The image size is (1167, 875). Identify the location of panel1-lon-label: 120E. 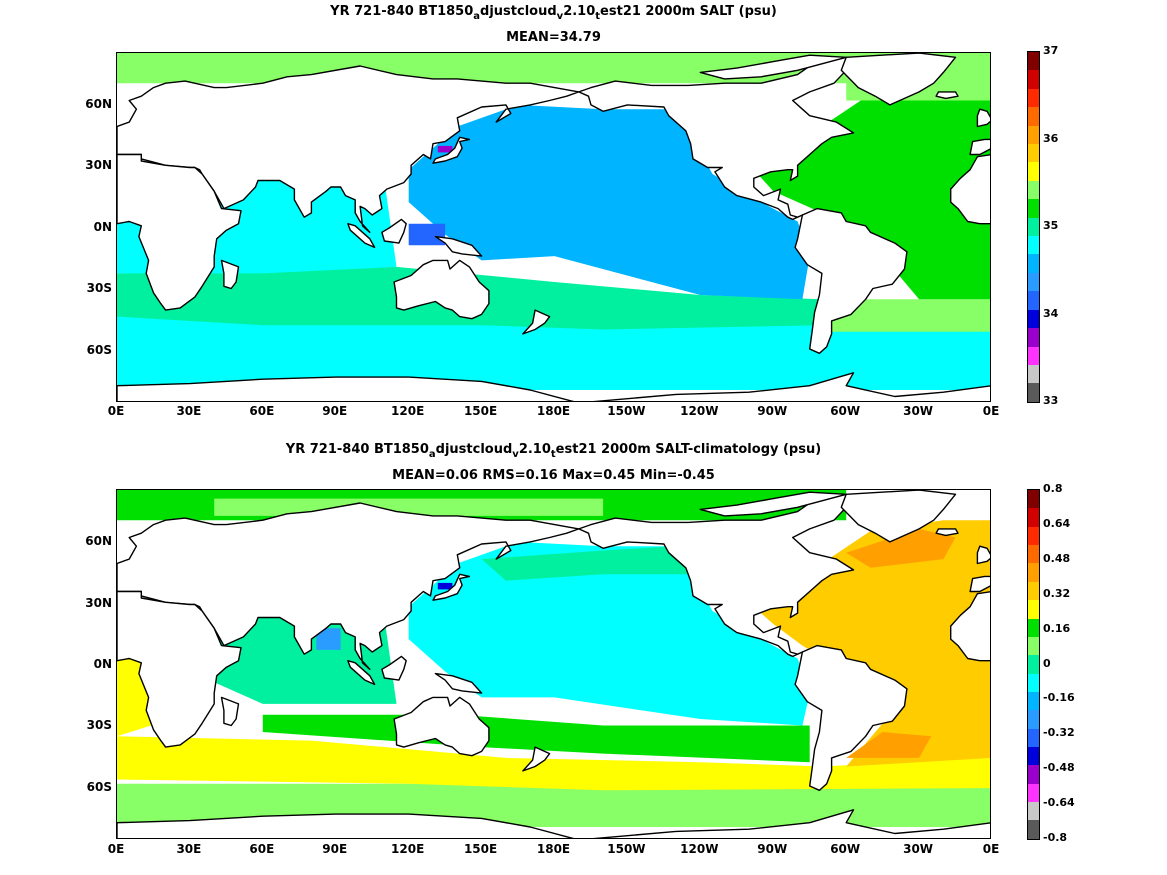
(408, 411).